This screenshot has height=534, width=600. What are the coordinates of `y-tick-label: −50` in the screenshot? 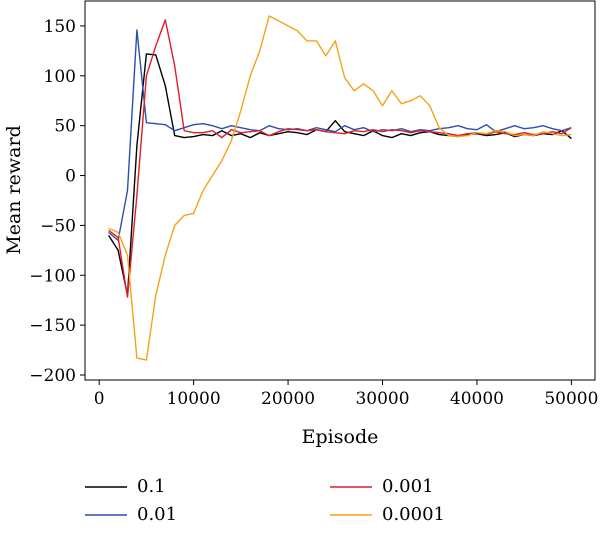 It's located at (58, 226).